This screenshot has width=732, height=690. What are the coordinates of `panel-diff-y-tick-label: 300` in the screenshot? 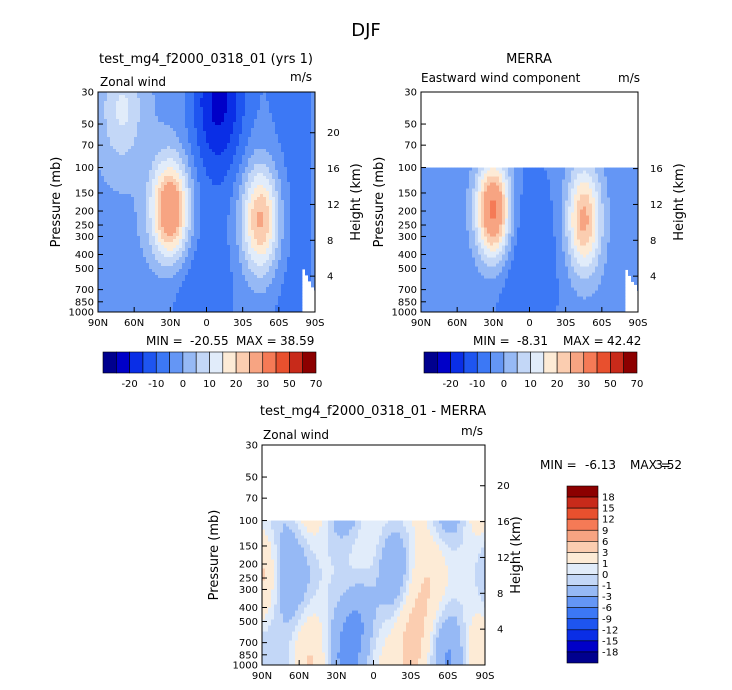 It's located at (248, 590).